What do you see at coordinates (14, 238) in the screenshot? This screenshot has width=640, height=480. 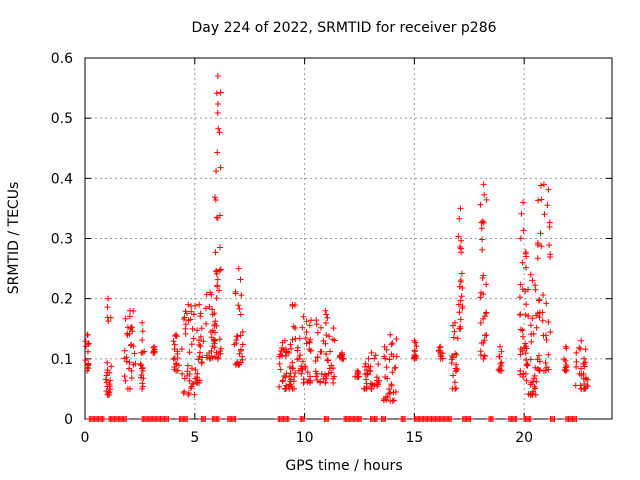 I see `y-axis-label: SRMTID / TECUs` at bounding box center [14, 238].